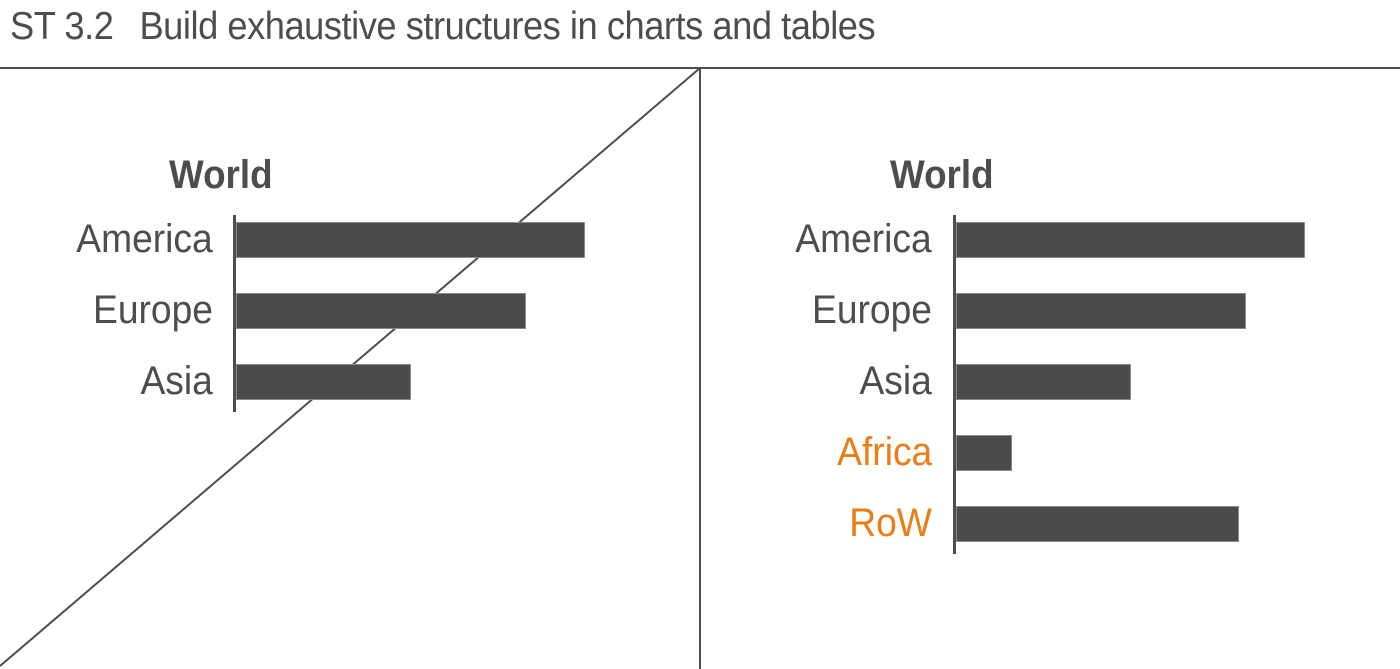 The height and width of the screenshot is (669, 1400). Describe the element at coordinates (700, 523) in the screenshot. I see `bar-row-row: RoW` at that location.